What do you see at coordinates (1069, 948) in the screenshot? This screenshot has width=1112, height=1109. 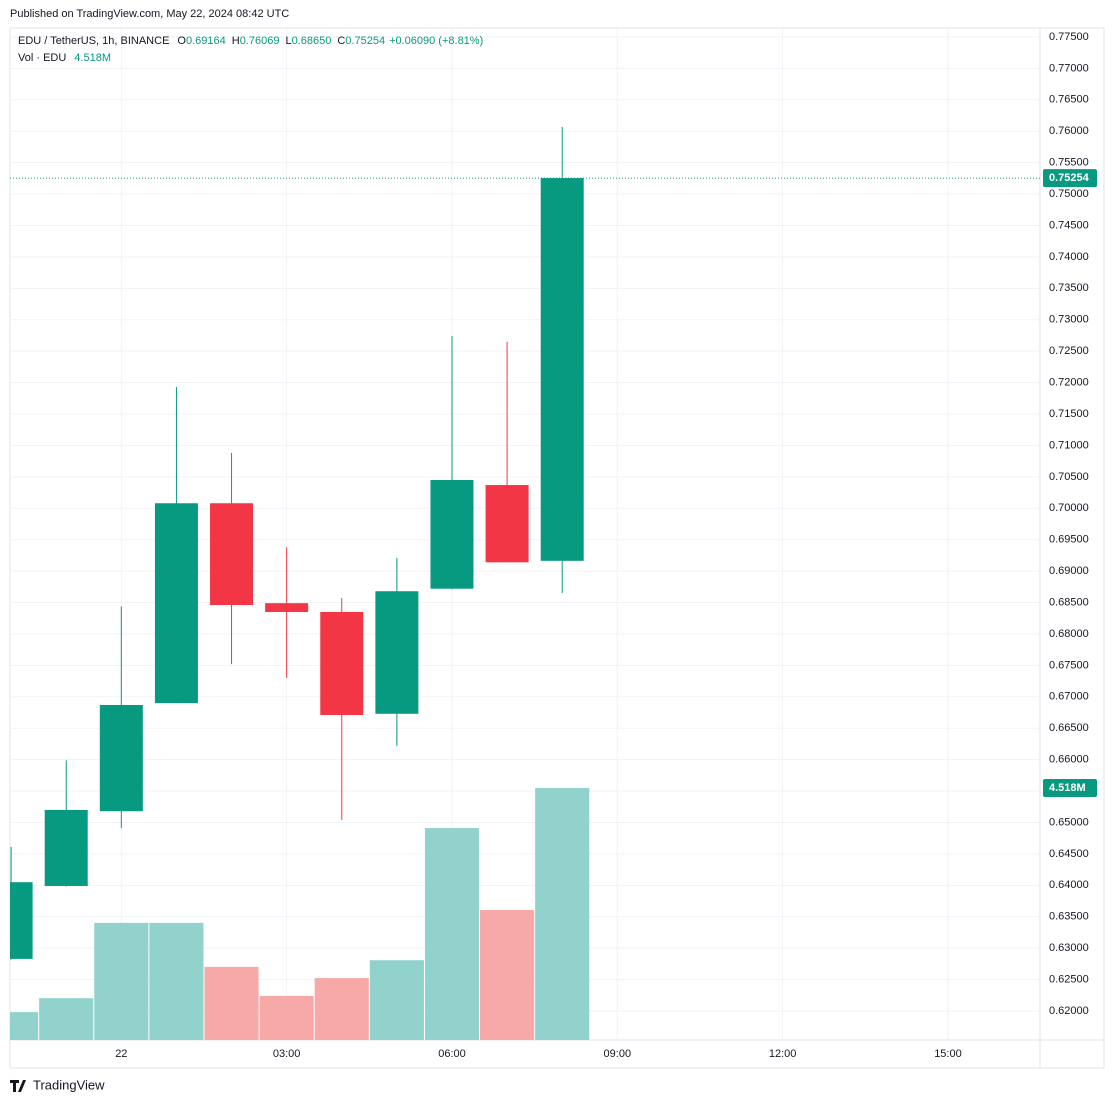 I see `y-tick-label: 0.63000` at bounding box center [1069, 948].